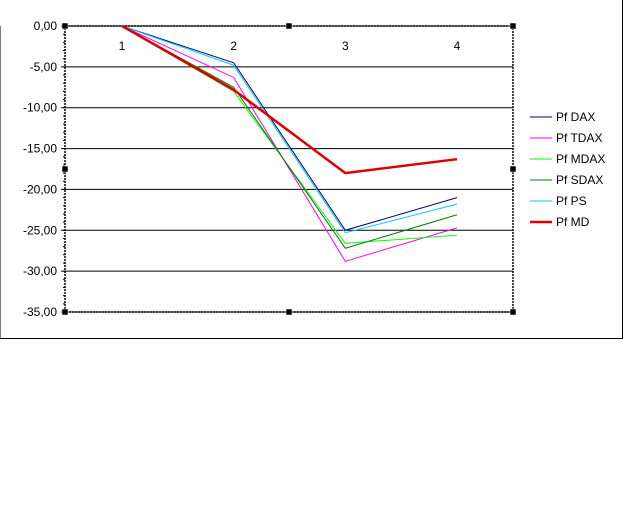  I want to click on y-tick-label: -15,00, so click(40, 149).